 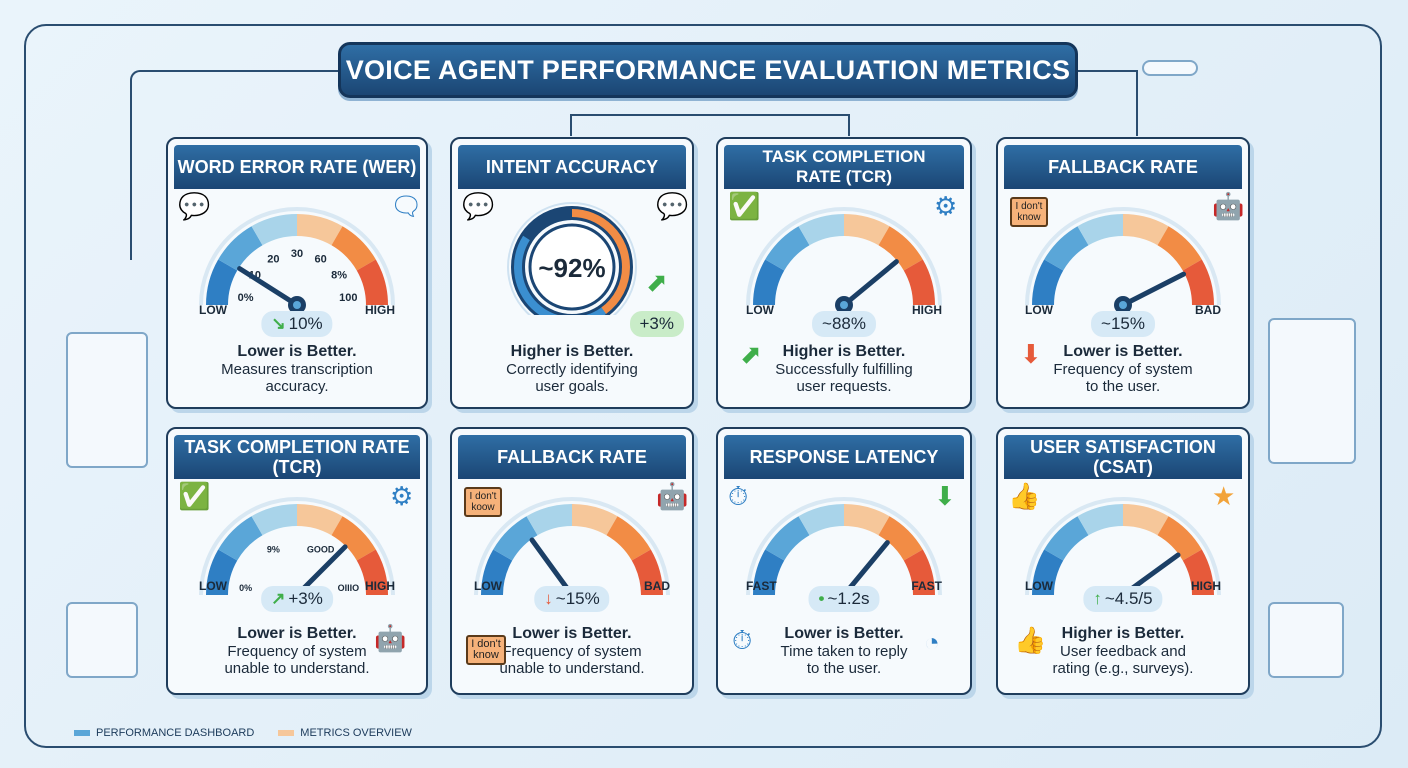 What do you see at coordinates (656, 324) in the screenshot?
I see `delta-badge: +3%` at bounding box center [656, 324].